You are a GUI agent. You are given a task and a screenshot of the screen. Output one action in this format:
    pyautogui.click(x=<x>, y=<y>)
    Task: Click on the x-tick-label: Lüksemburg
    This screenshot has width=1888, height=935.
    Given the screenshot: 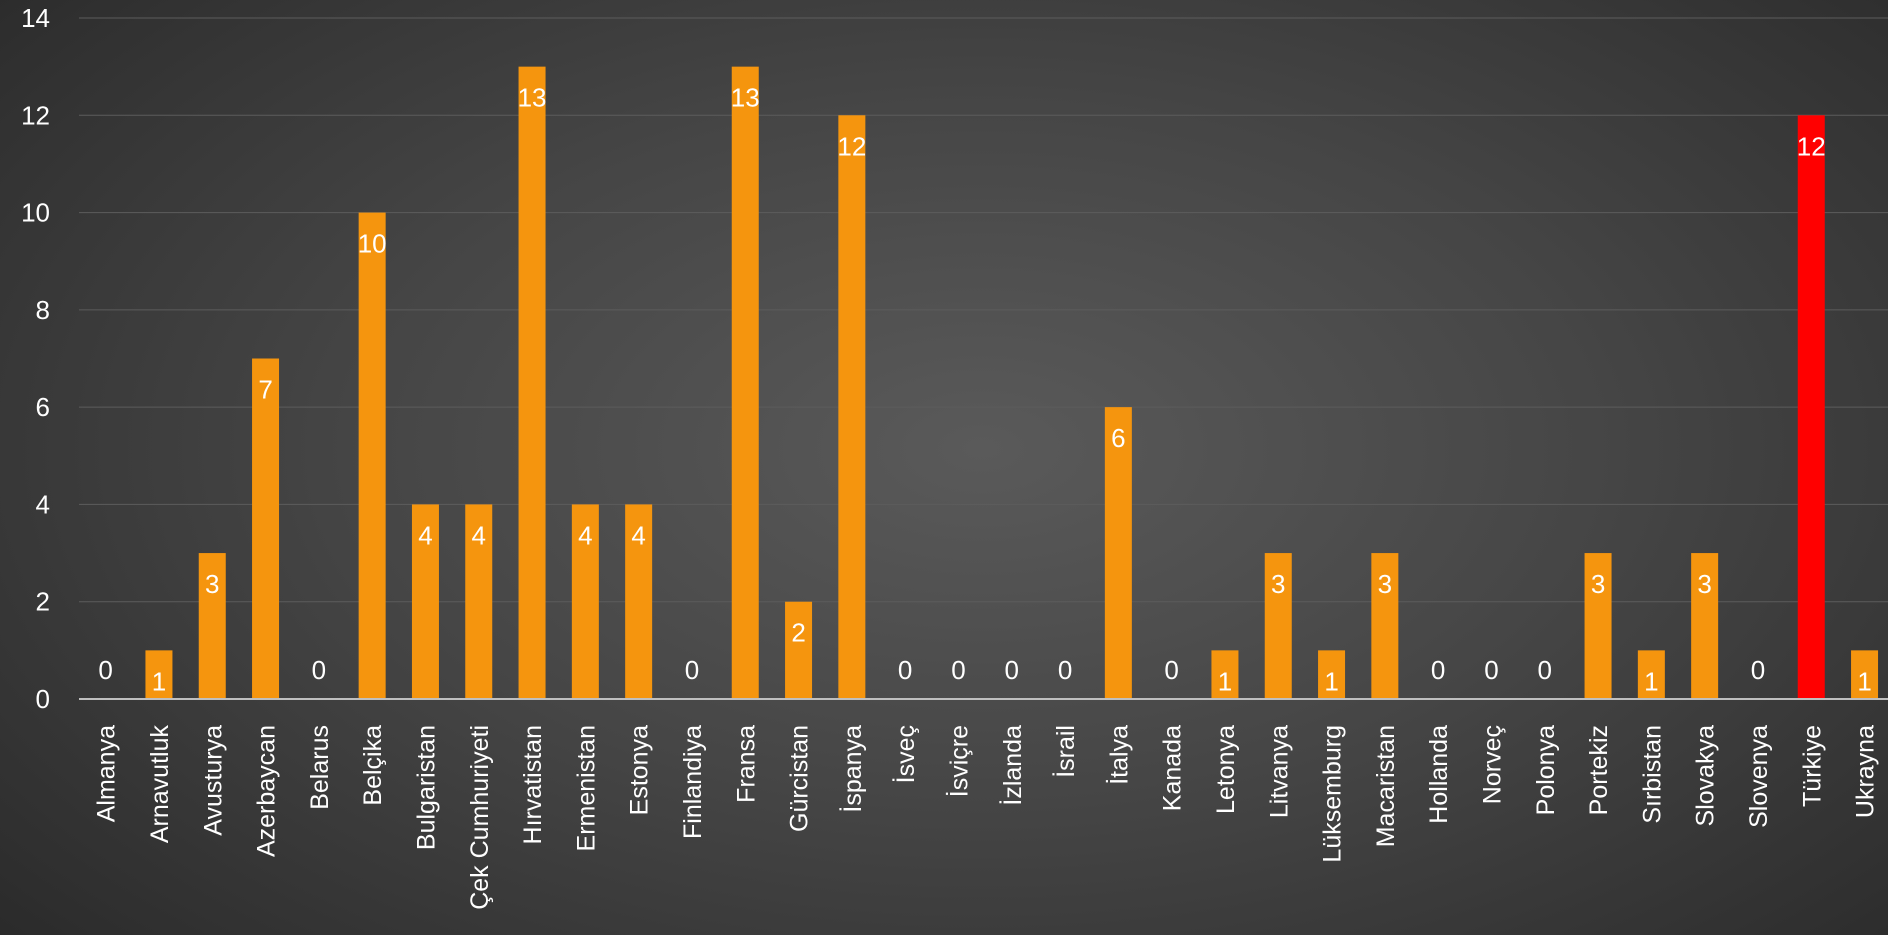 What is the action you would take?
    pyautogui.click(x=1333, y=794)
    